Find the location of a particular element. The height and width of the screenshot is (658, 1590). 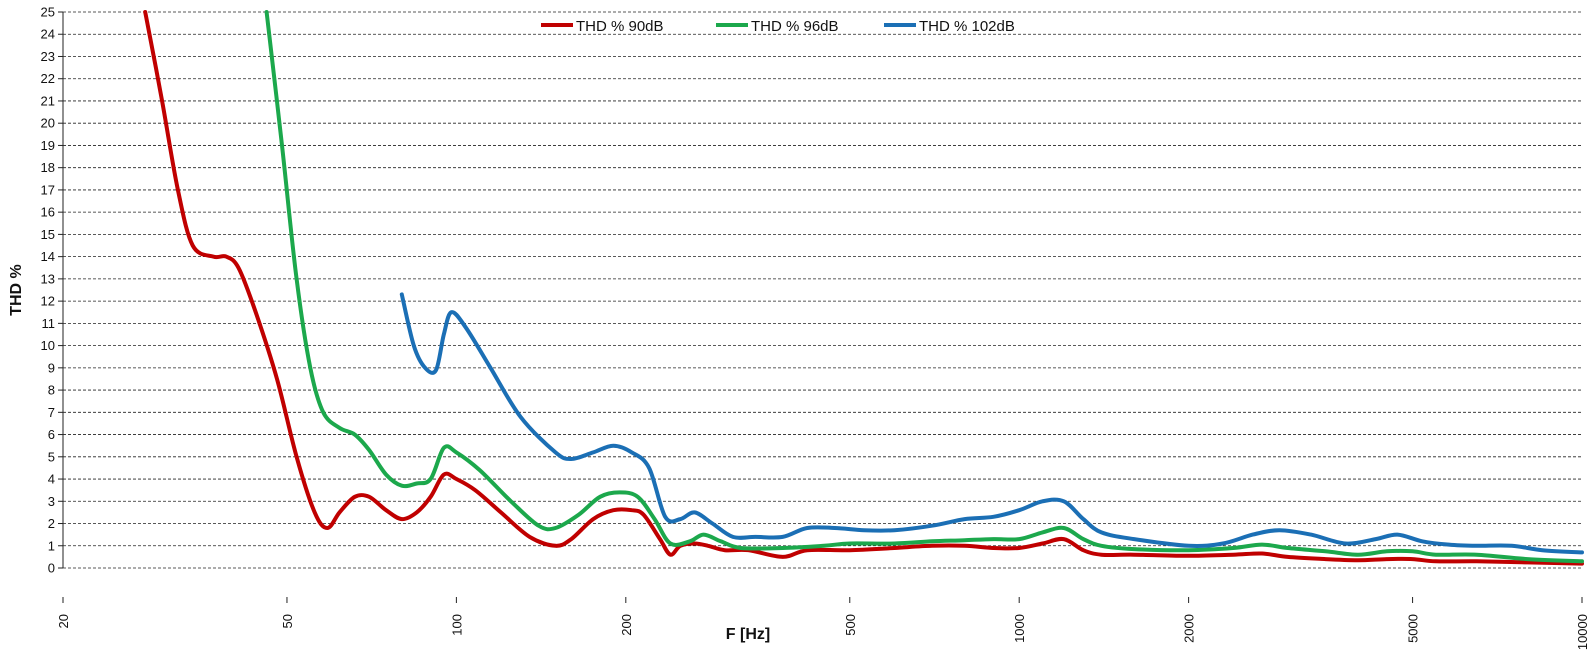

y-tick-label: 19 is located at coordinates (48, 145).